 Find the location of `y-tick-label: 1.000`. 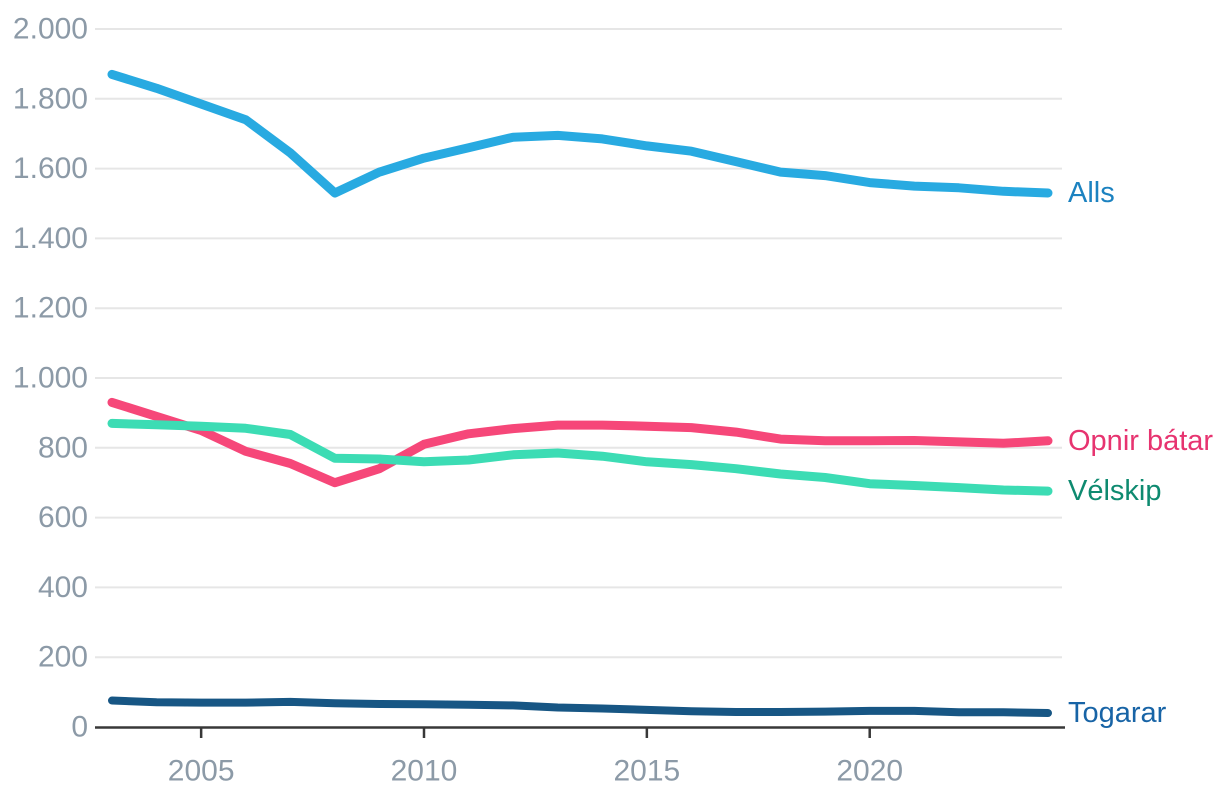

y-tick-label: 1.000 is located at coordinates (50, 378).